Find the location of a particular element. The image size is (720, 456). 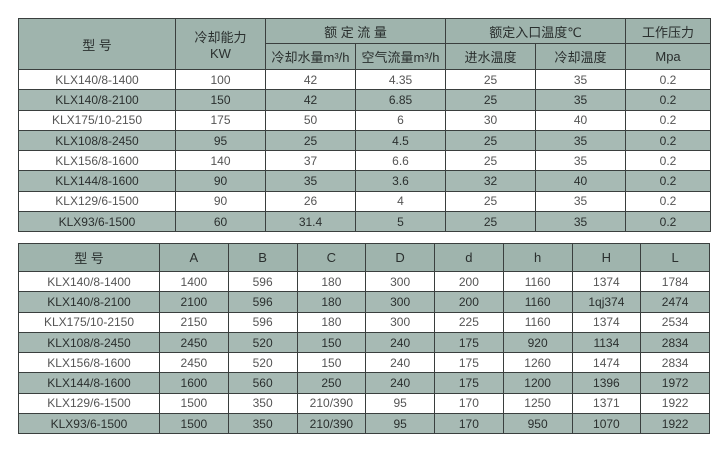

header-air-flow: 空气流量m³/h is located at coordinates (400, 56).